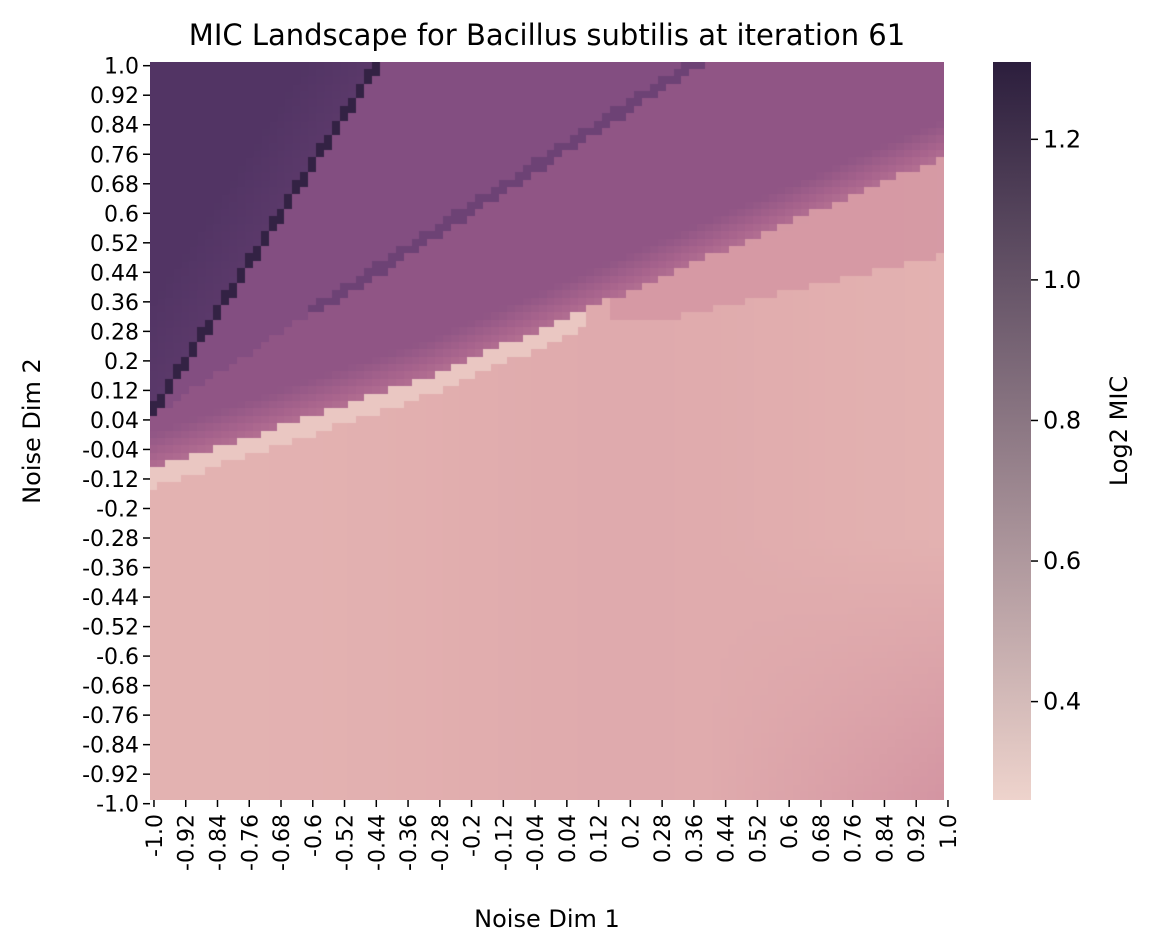 The height and width of the screenshot is (952, 1153). Describe the element at coordinates (250, 842) in the screenshot. I see `x-tick-label: -0.76` at that location.